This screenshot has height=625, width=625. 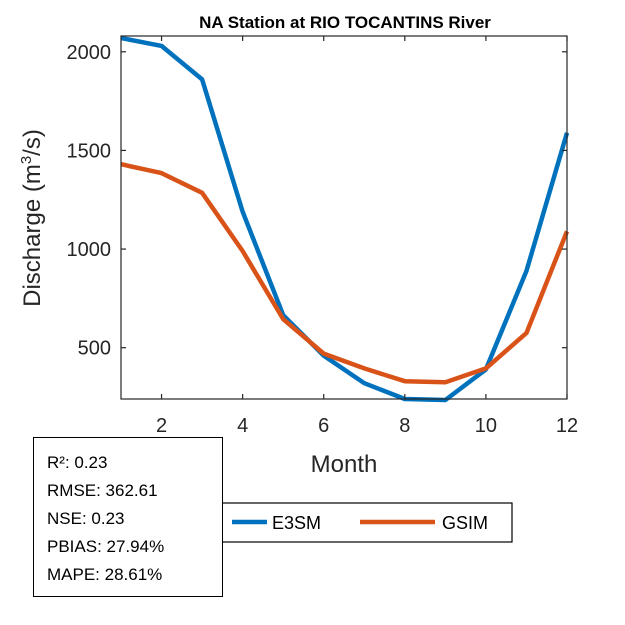 I want to click on y-axis-label-sup: 3, so click(x=26, y=160).